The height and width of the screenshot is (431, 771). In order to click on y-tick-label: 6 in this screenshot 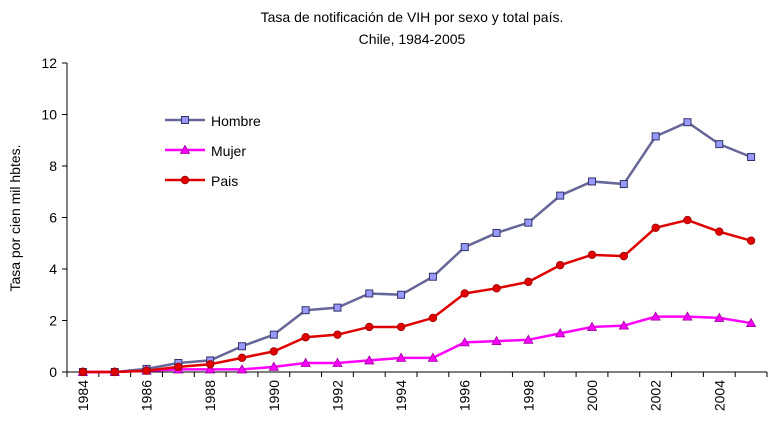, I will do `click(53, 218)`.